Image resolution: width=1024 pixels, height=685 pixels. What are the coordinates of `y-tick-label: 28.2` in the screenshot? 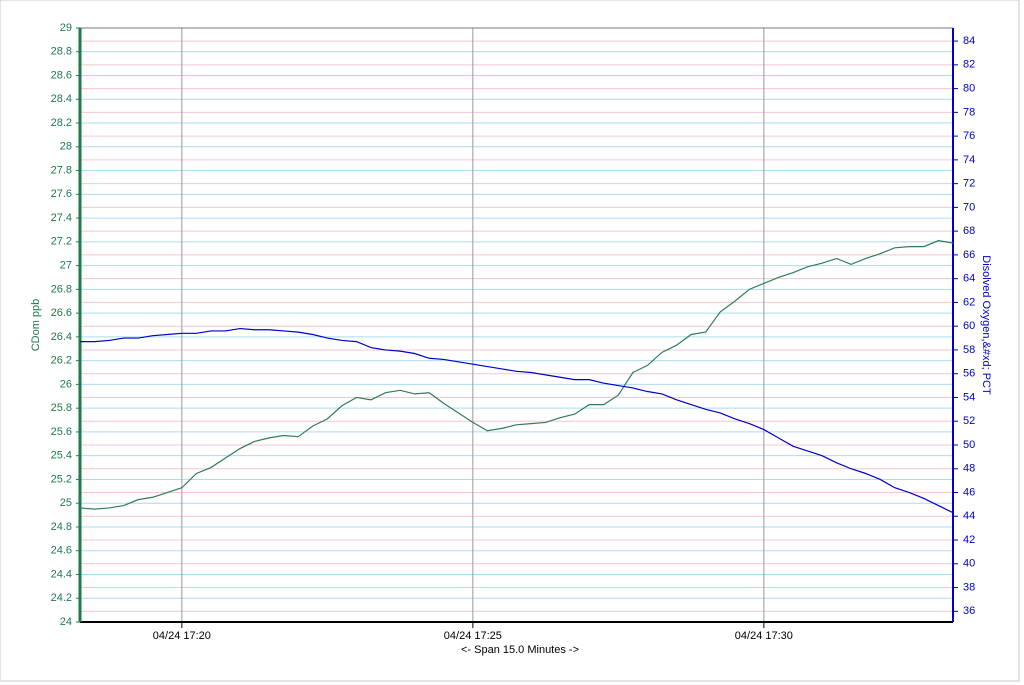 It's located at (61, 123).